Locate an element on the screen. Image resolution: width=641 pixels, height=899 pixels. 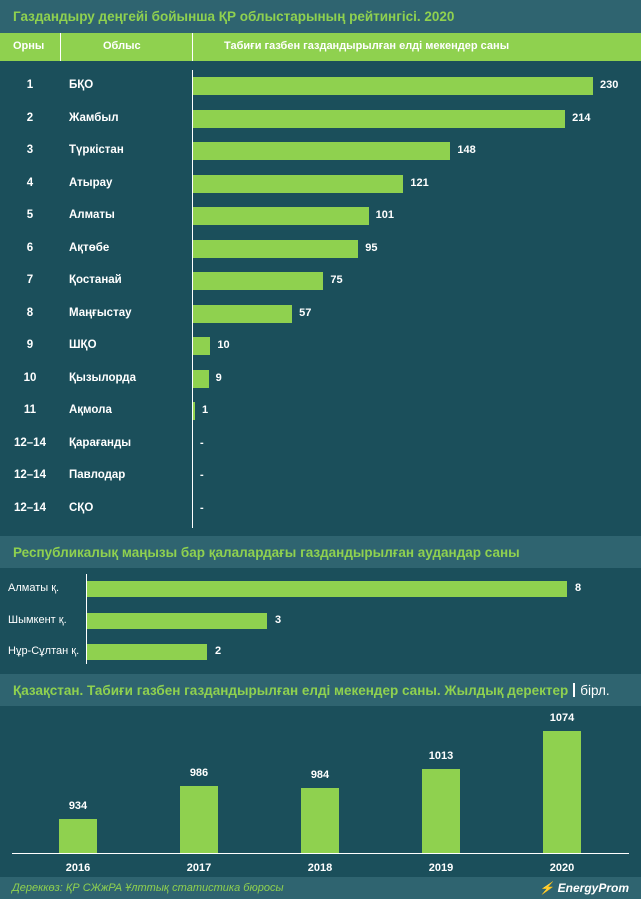
region-label: Маңғыстау is located at coordinates (100, 312).